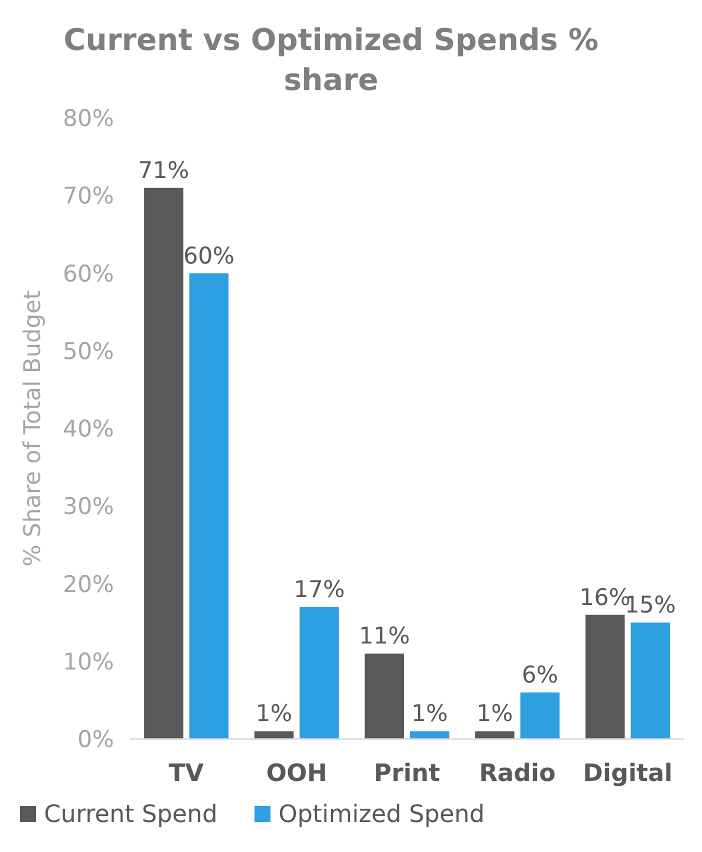  I want to click on legend-label: Current Spend, so click(131, 814).